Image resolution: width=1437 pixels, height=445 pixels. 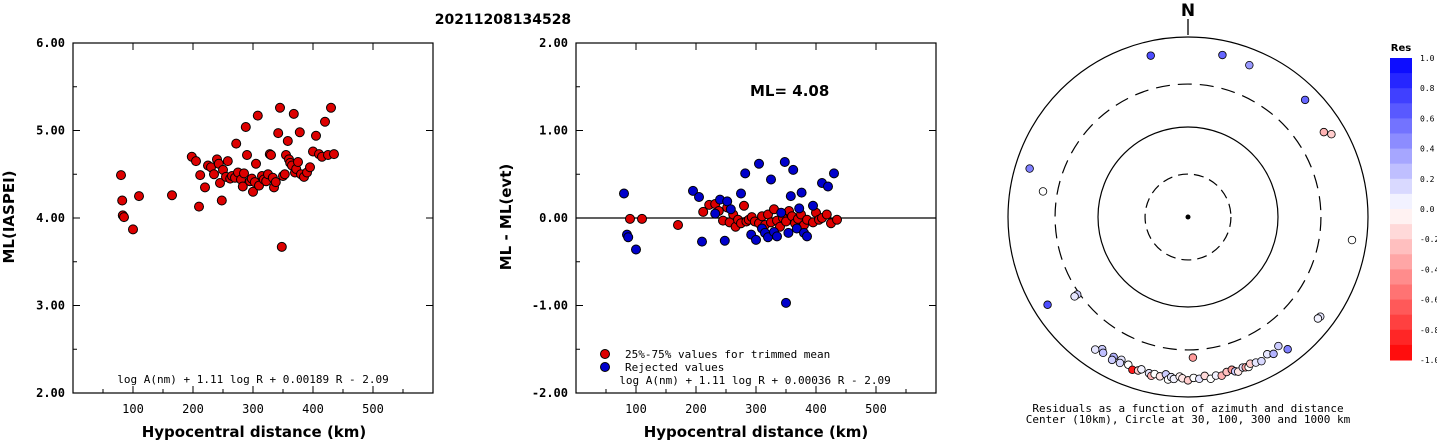 What do you see at coordinates (1428, 269) in the screenshot?
I see `colorbar-tick-label: -0.4` at bounding box center [1428, 269].